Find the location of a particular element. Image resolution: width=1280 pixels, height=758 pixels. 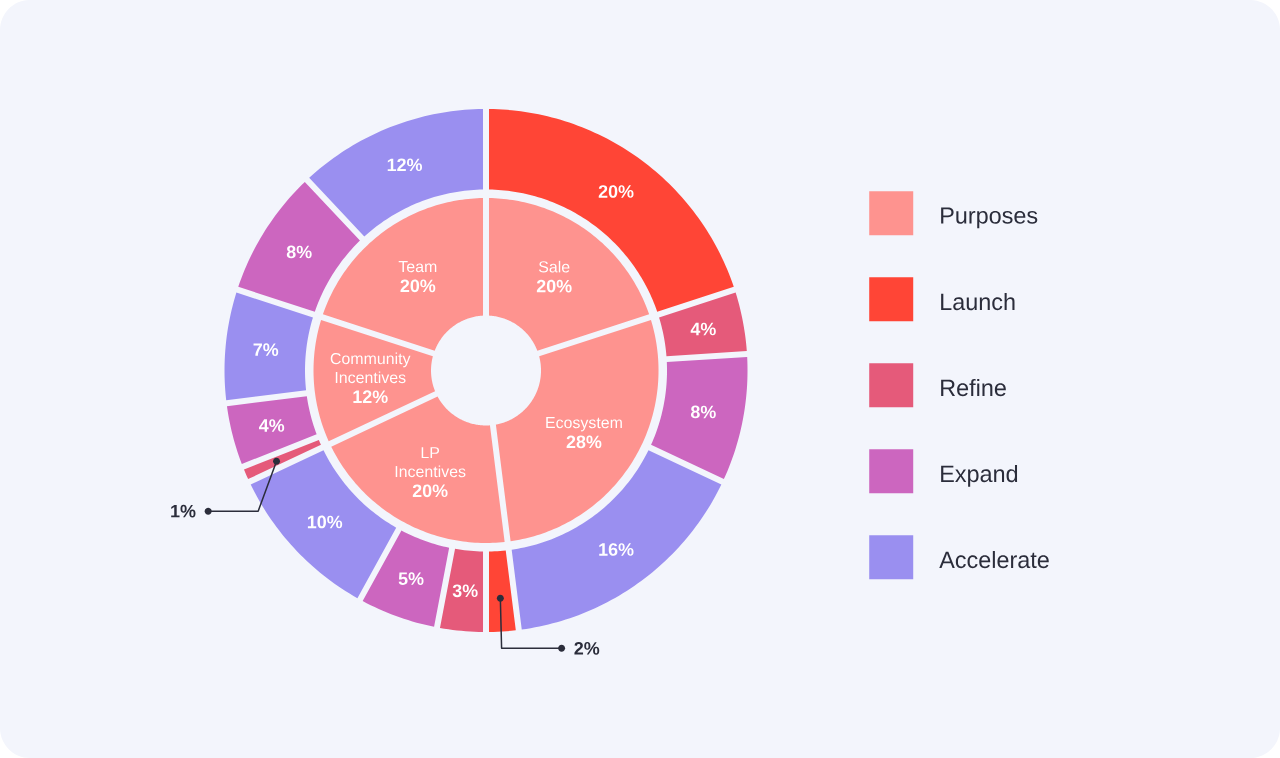

legend-label: Accelerate is located at coordinates (994, 559).